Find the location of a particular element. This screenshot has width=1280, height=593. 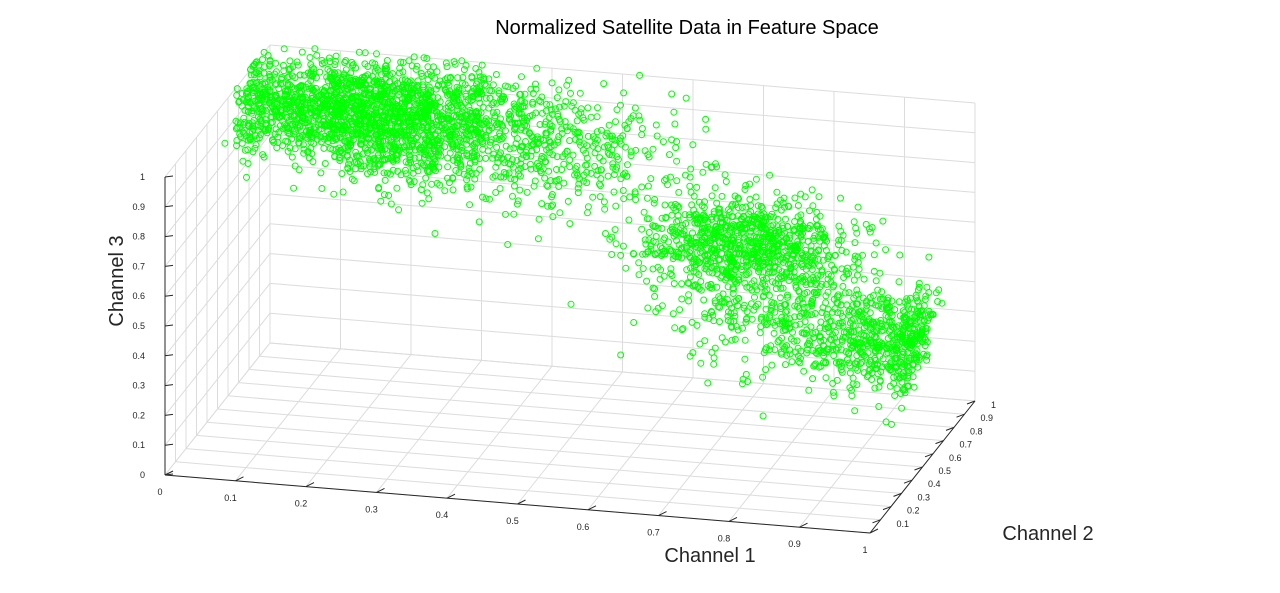

x-tick-label: 0.4 is located at coordinates (442, 515).